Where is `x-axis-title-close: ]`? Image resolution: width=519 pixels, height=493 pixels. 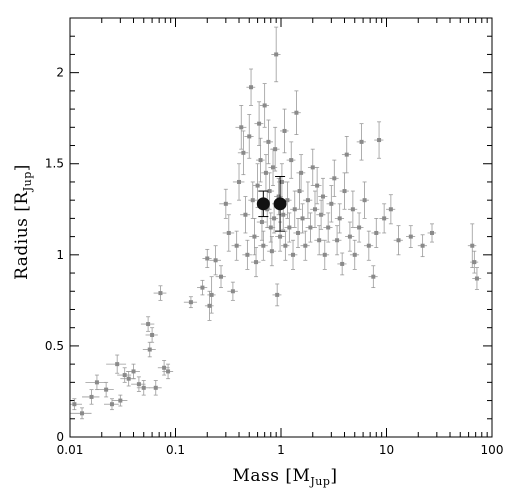
x-axis-title-close: ] is located at coordinates (333, 476).